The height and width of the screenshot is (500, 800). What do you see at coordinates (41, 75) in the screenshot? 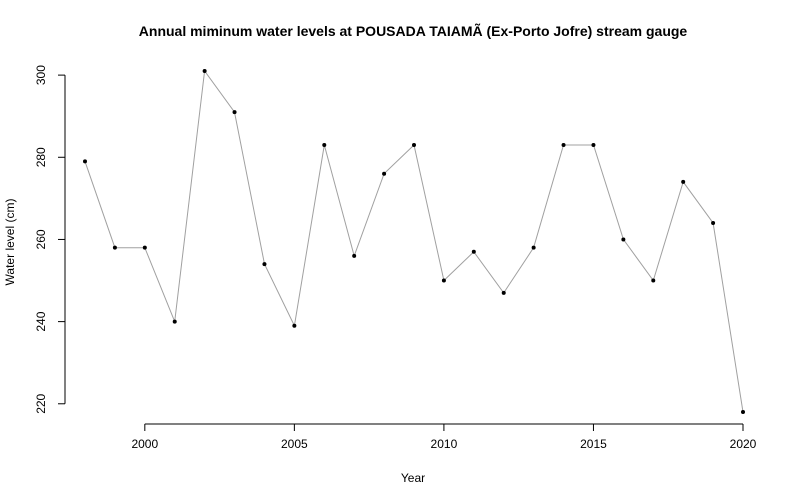
I see `y-tick-label: 300` at bounding box center [41, 75].